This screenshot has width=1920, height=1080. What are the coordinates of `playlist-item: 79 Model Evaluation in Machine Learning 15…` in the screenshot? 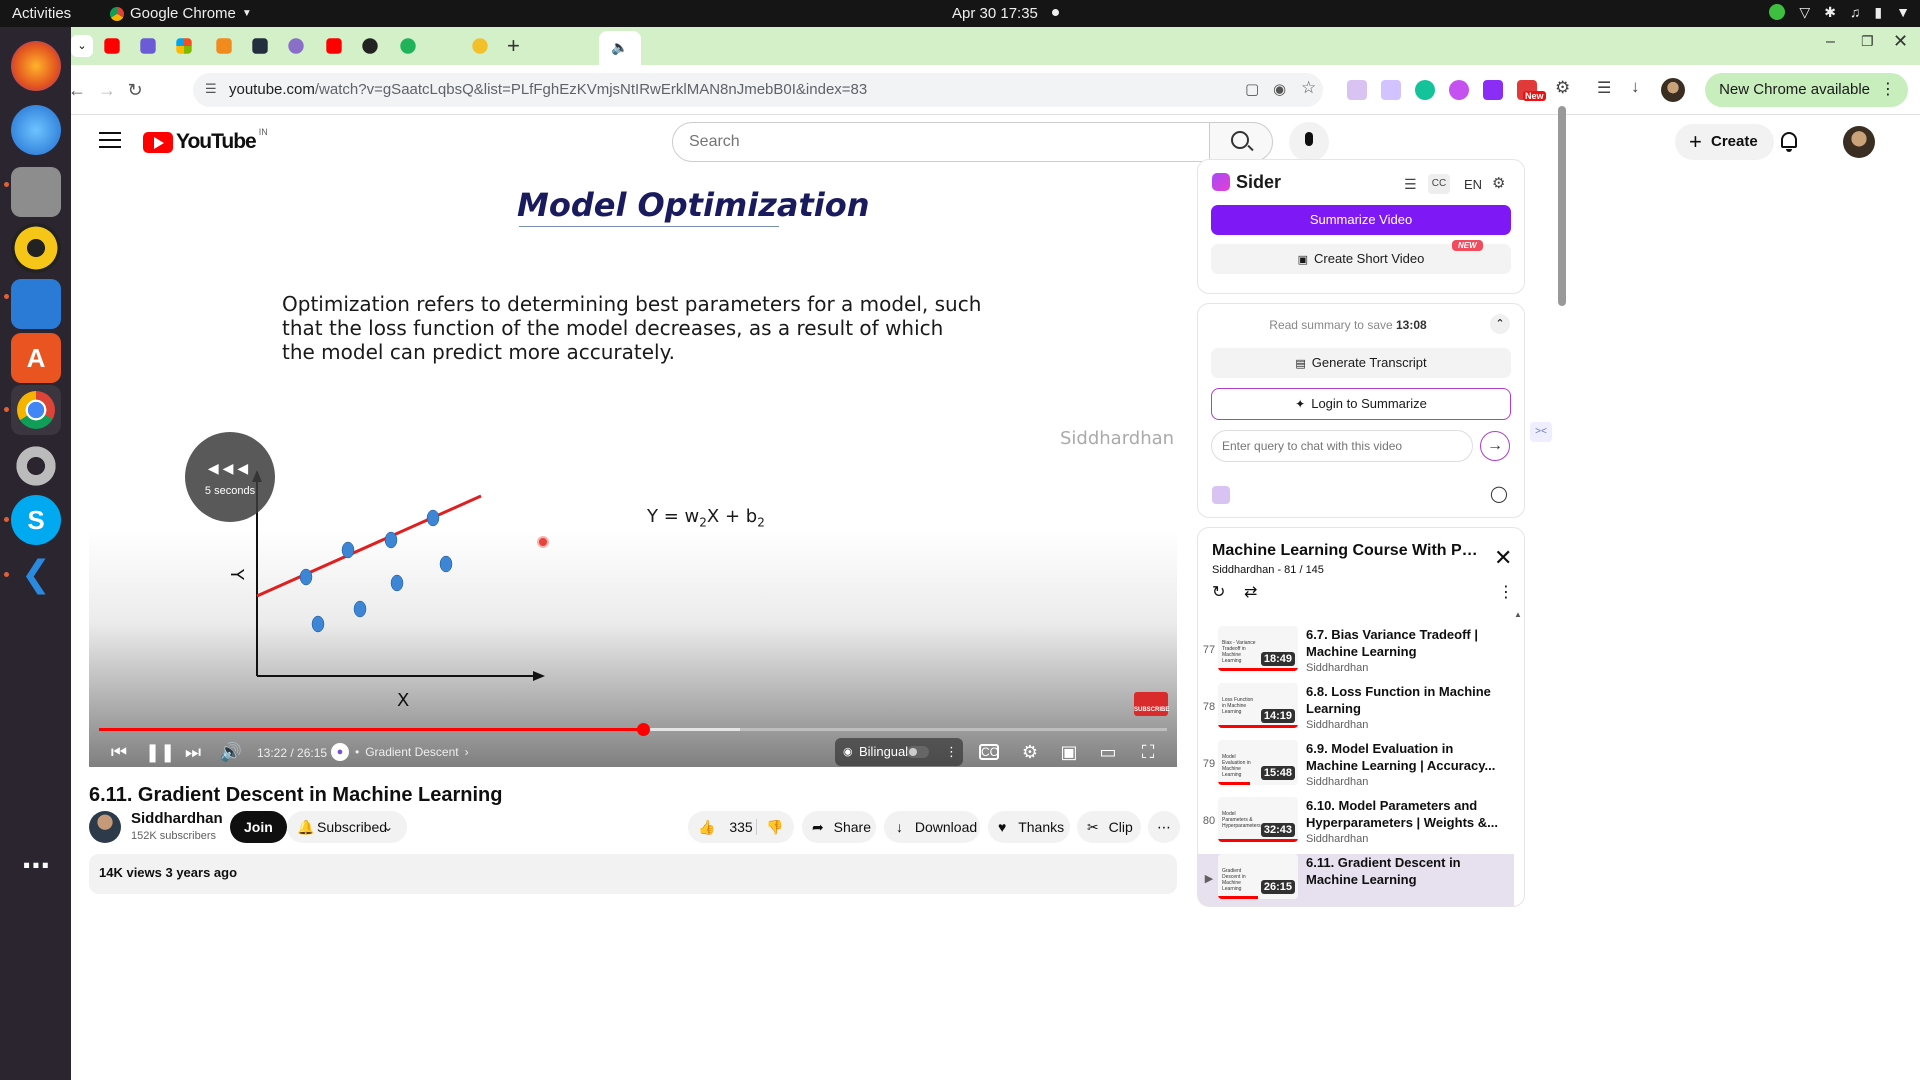 It's located at (1356, 768).